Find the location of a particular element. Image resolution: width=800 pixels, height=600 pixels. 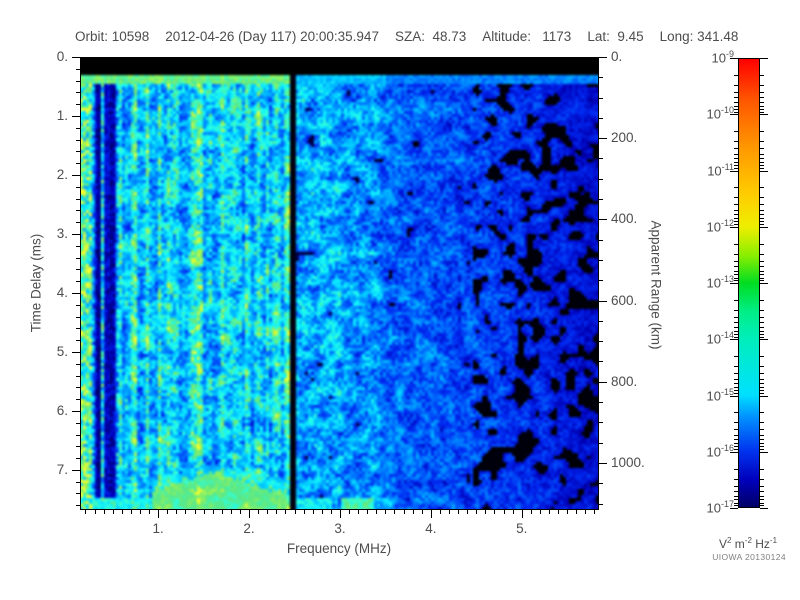

colorbar-tick-label: 10-14 is located at coordinates (720, 338).